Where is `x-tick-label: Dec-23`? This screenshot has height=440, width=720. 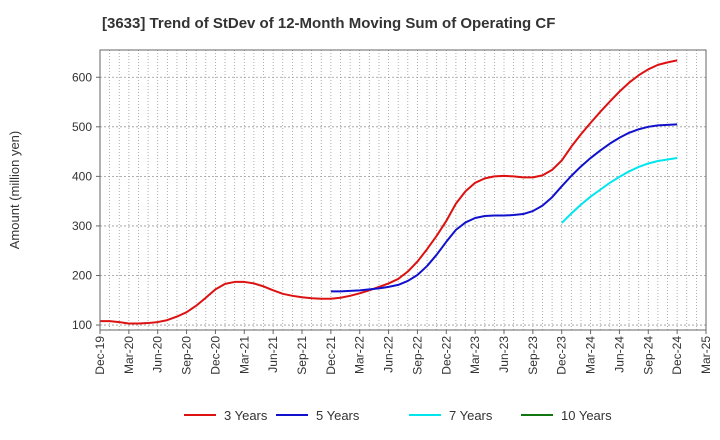
x-tick-label: Dec-23 is located at coordinates (562, 355).